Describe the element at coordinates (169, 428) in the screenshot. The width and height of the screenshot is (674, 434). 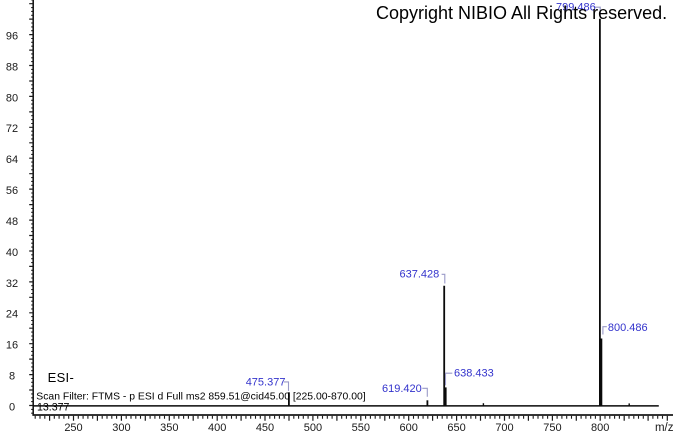
I see `svg-text: 350` at that location.